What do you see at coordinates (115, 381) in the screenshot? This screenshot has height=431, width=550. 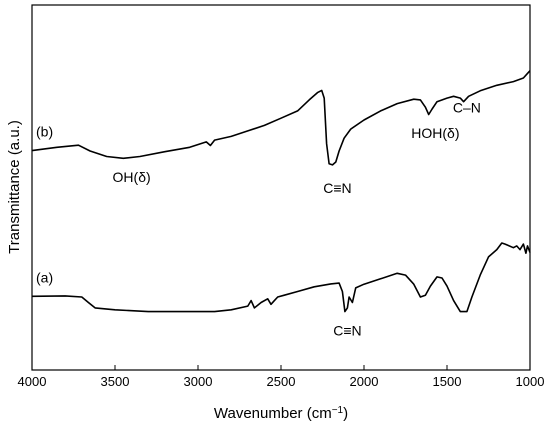 I see `x-tick-label: 3500` at bounding box center [115, 381].